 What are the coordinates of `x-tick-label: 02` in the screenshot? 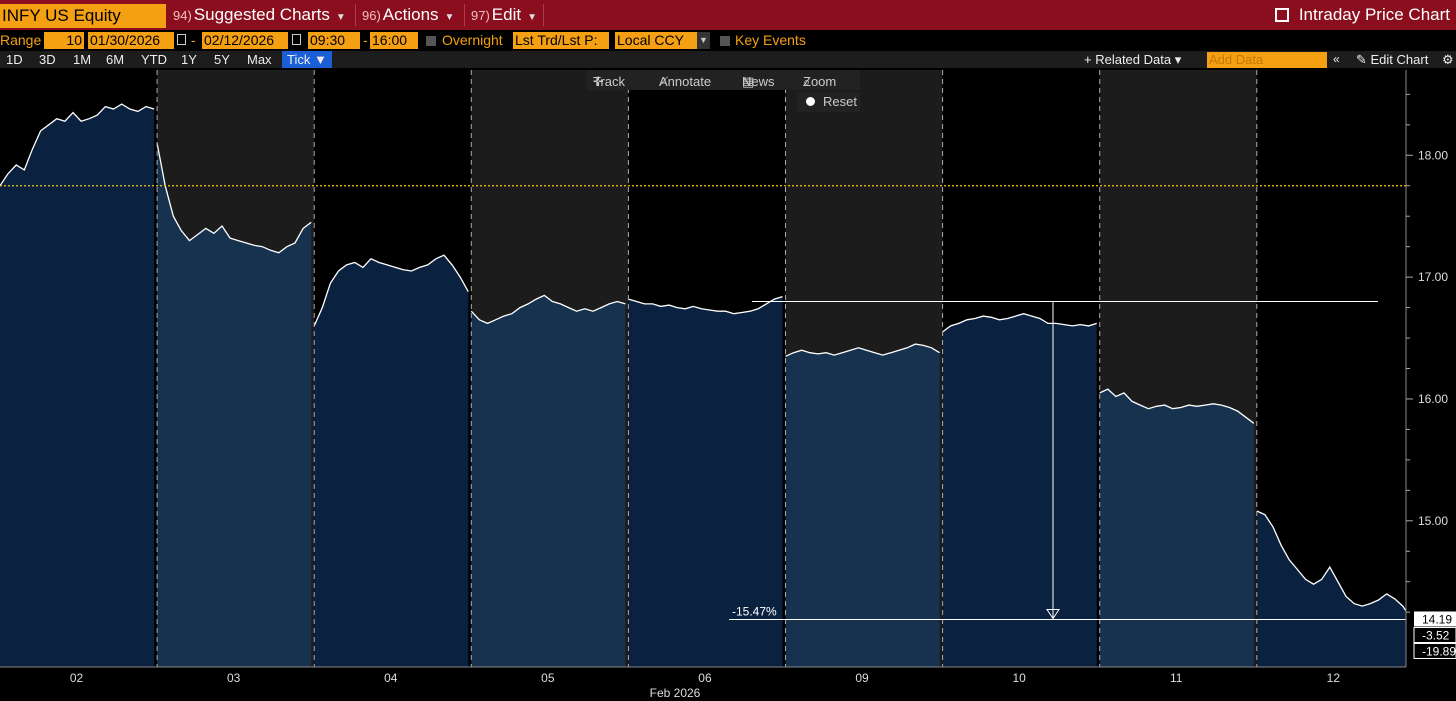 It's located at (77, 678).